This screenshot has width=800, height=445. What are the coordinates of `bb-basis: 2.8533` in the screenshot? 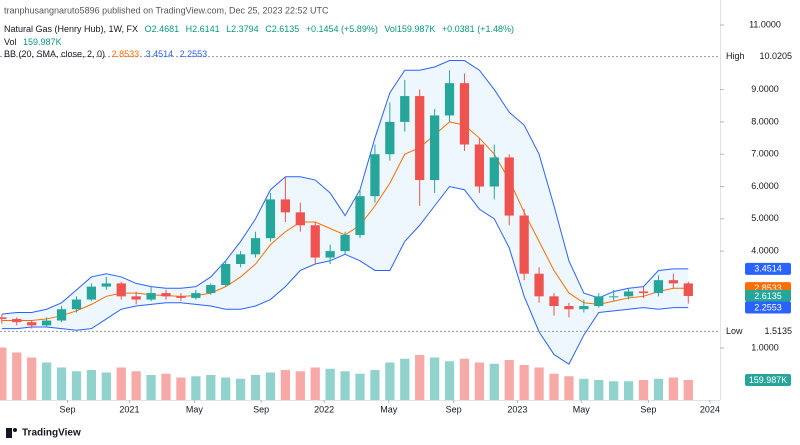 It's located at (126, 54).